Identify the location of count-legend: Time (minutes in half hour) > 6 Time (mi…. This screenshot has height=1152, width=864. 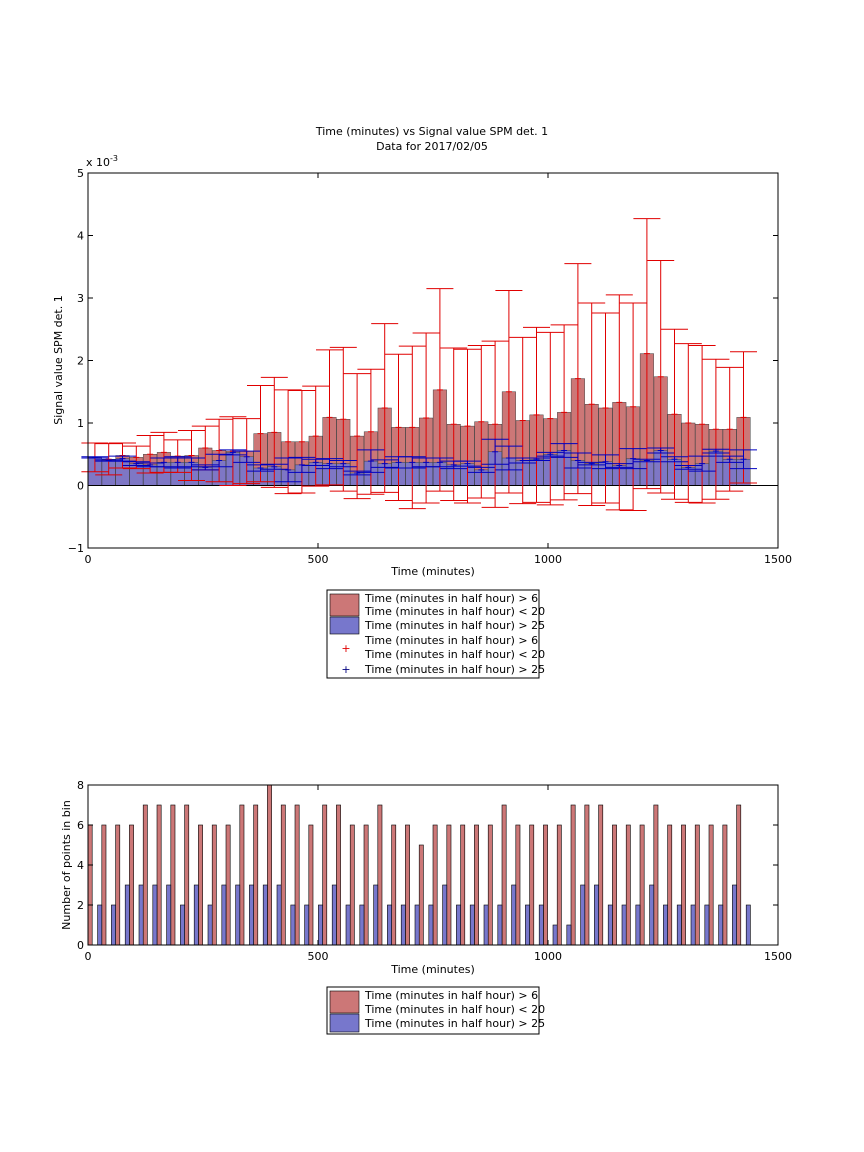
(435, 1010).